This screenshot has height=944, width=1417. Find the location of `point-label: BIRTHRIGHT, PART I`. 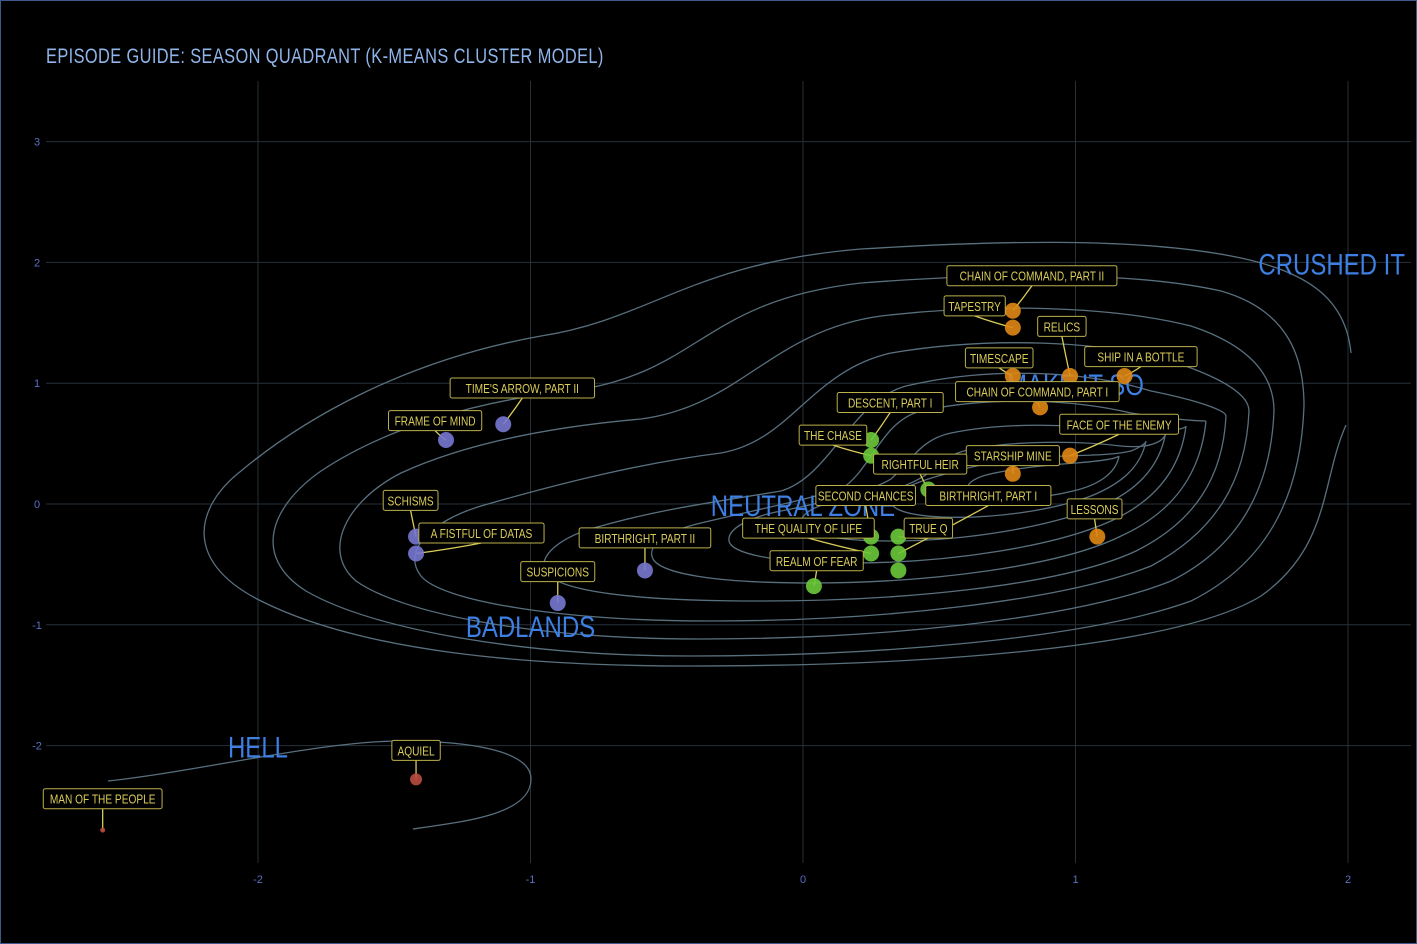

point-label: BIRTHRIGHT, PART I is located at coordinates (988, 496).